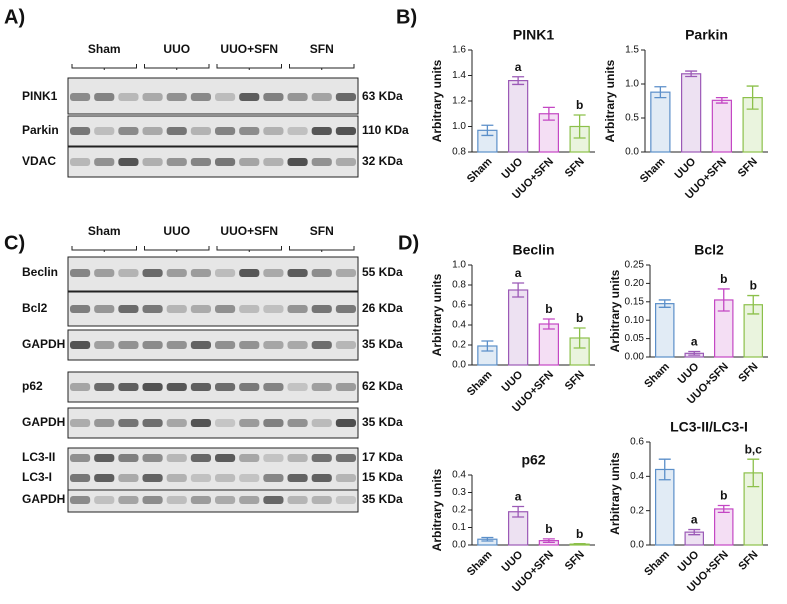 The width and height of the screenshot is (787, 604). Describe the element at coordinates (40, 130) in the screenshot. I see `blot-label: Parkin` at that location.